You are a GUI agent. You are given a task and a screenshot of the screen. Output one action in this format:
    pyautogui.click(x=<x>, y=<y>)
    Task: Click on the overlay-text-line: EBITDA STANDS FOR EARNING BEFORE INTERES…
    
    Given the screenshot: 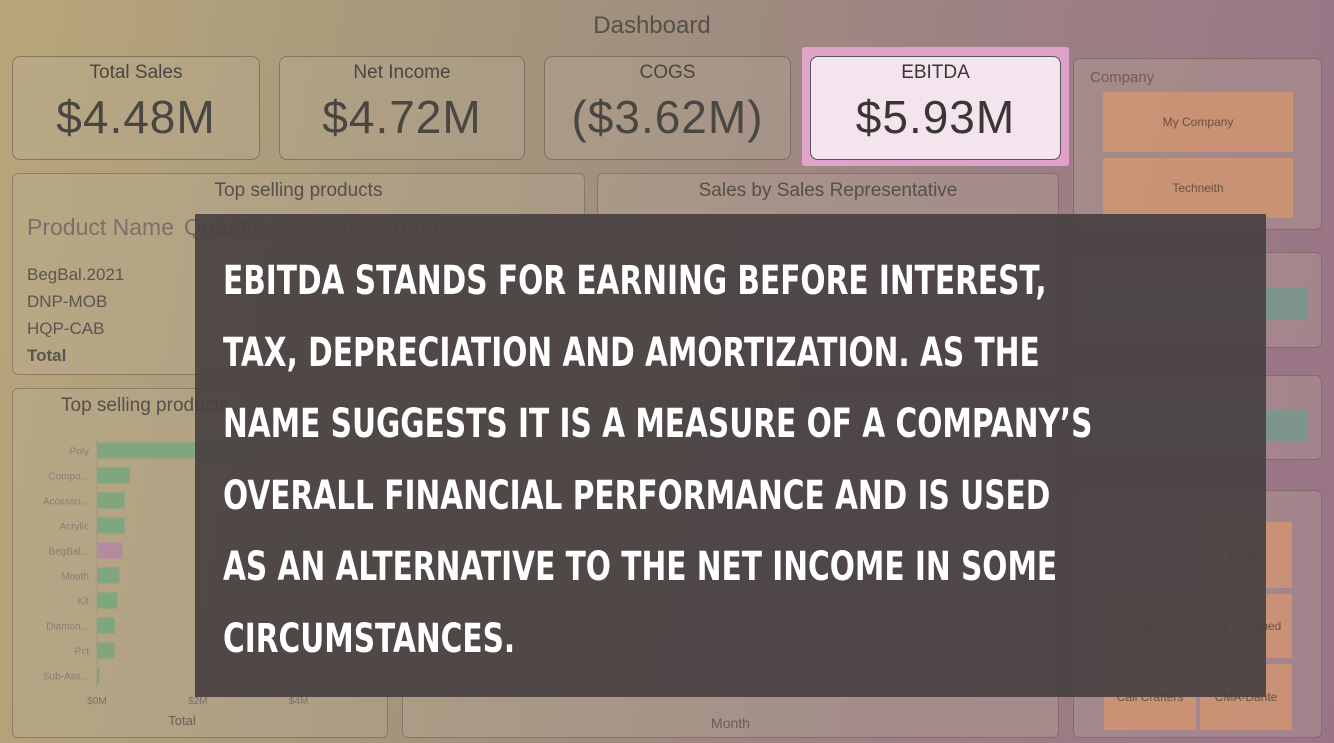 What is the action you would take?
    pyautogui.click(x=635, y=281)
    